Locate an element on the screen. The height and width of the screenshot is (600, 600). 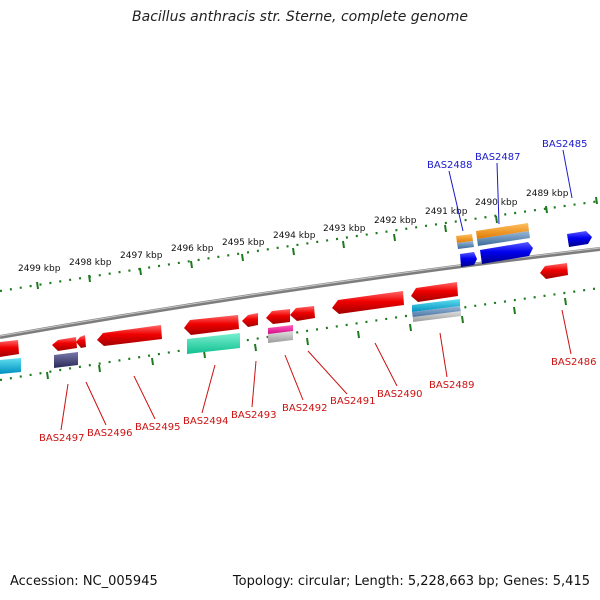
gene-bas2496-a is located at coordinates (64, 344).